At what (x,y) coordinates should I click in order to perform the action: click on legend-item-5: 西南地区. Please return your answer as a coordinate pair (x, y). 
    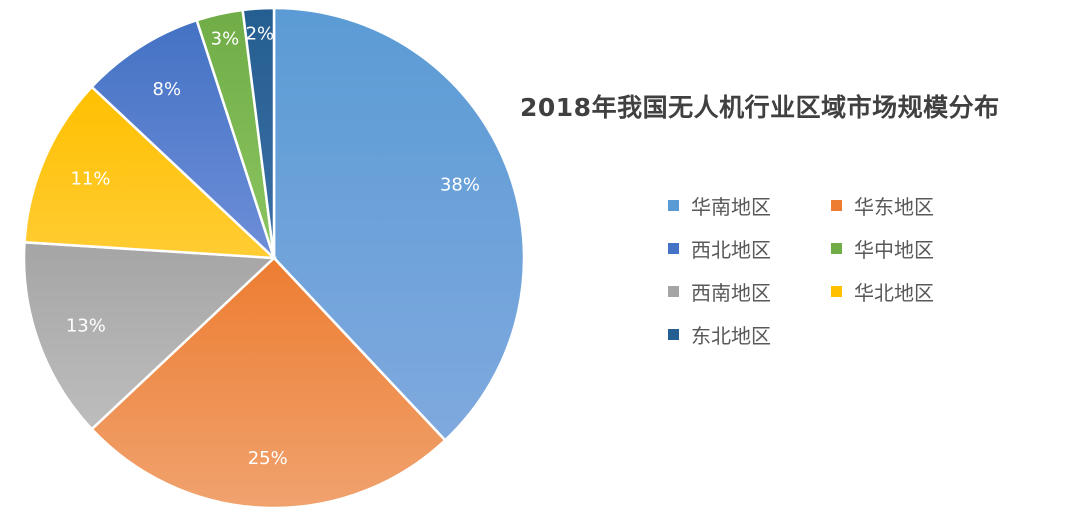
    Looking at the image, I should click on (749, 291).